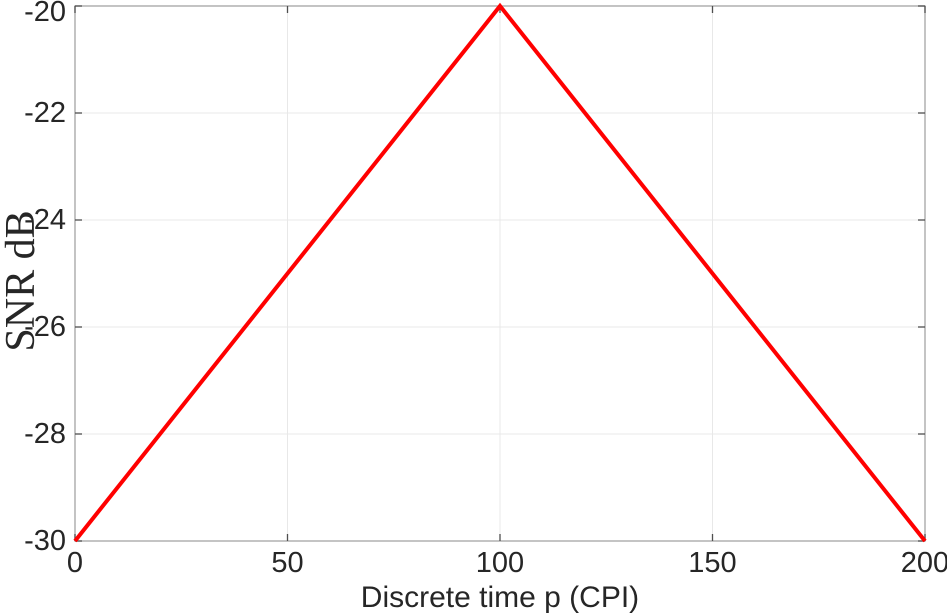  I want to click on y-tick-label: -24, so click(45, 220).